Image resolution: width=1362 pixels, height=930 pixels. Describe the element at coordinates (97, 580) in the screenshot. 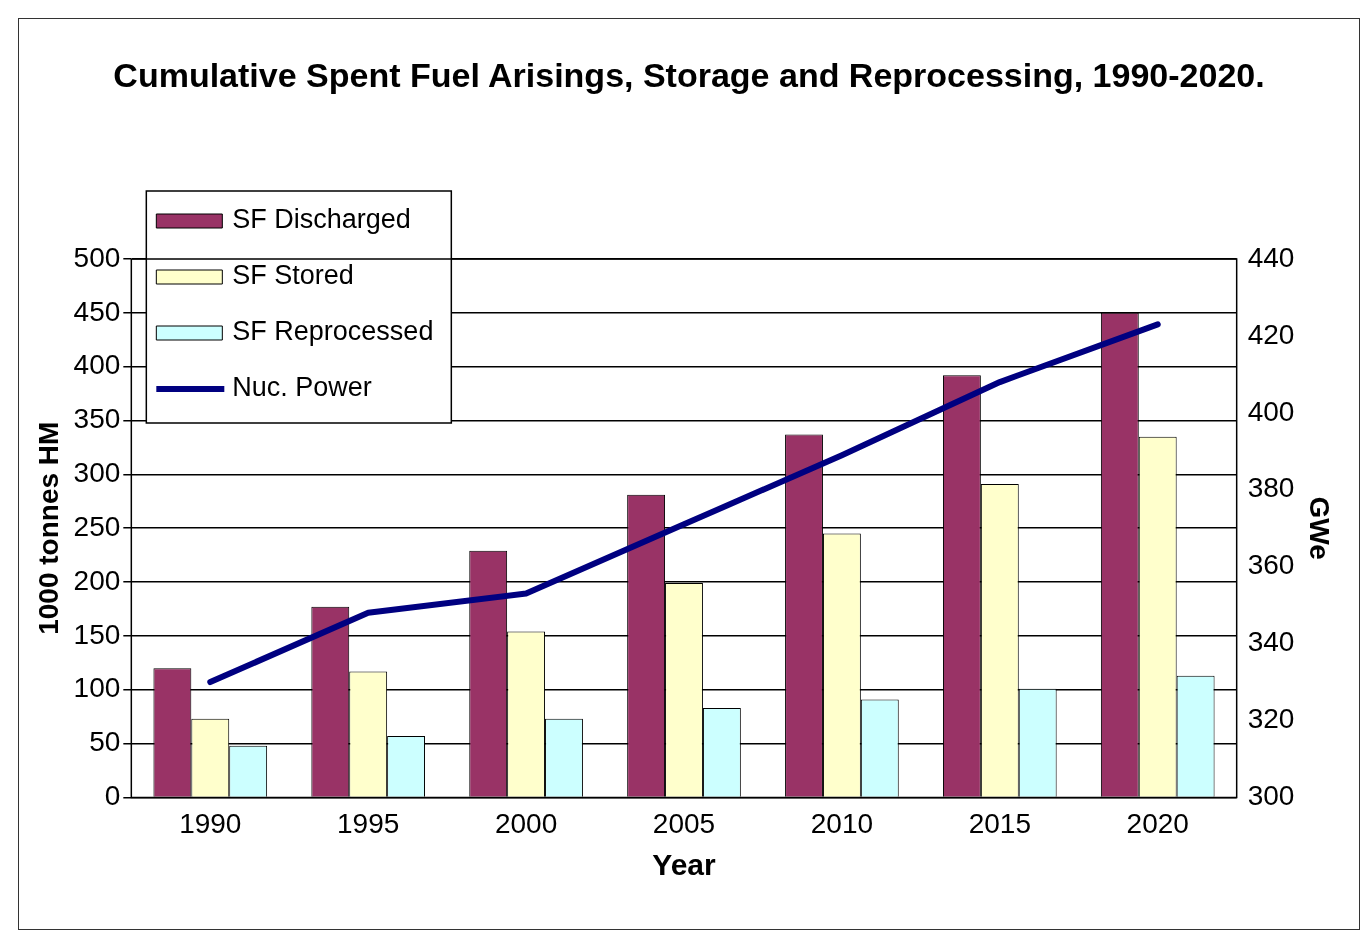

I see `y-tick-label: 200` at that location.